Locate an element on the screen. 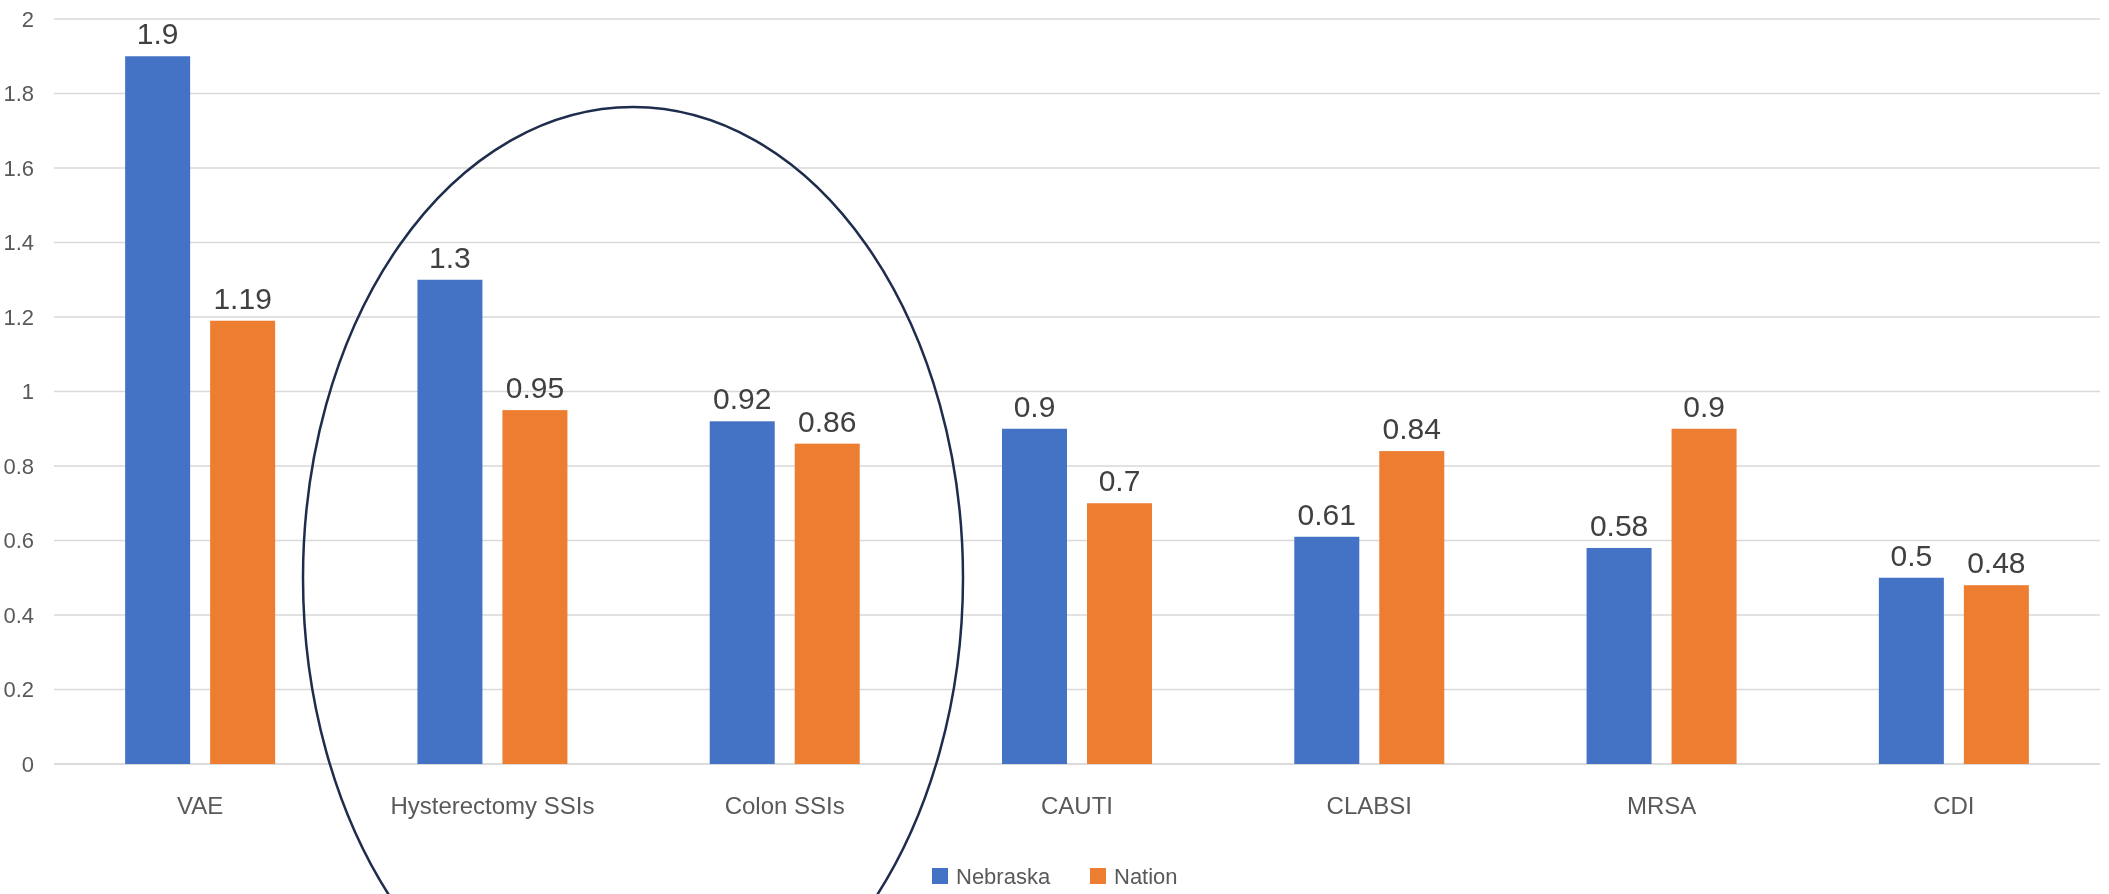 This screenshot has height=894, width=2109. x-tick-label: MRSA is located at coordinates (1661, 805).